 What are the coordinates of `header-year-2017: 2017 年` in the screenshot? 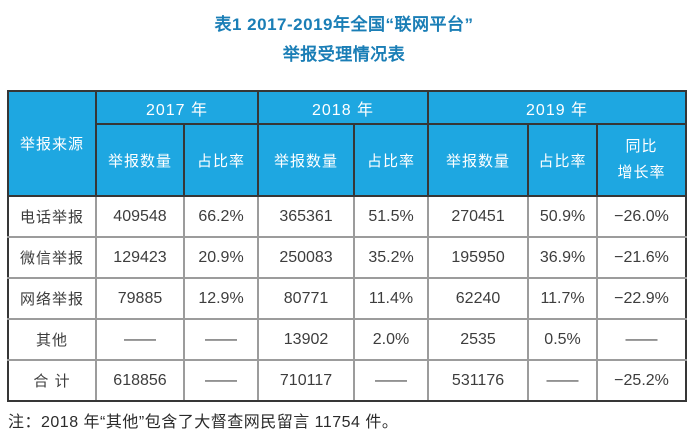 It's located at (177, 107).